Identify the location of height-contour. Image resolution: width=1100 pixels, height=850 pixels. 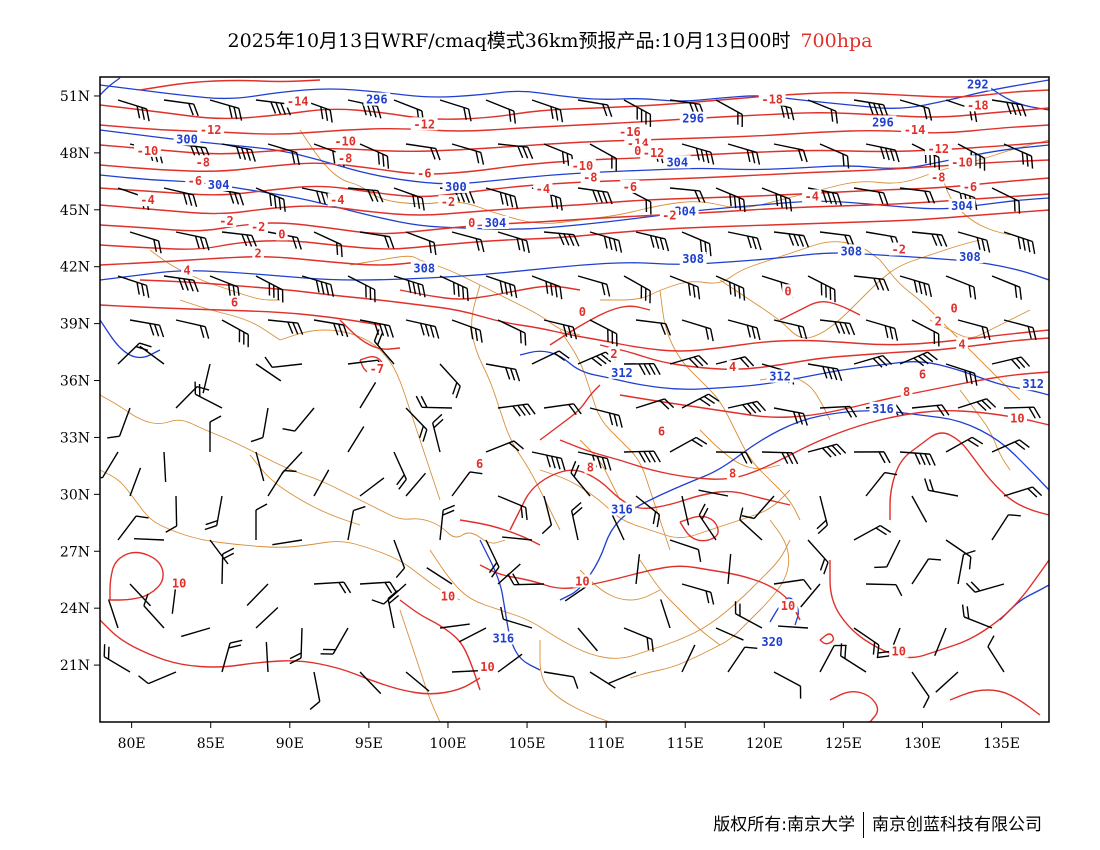
(784, 373).